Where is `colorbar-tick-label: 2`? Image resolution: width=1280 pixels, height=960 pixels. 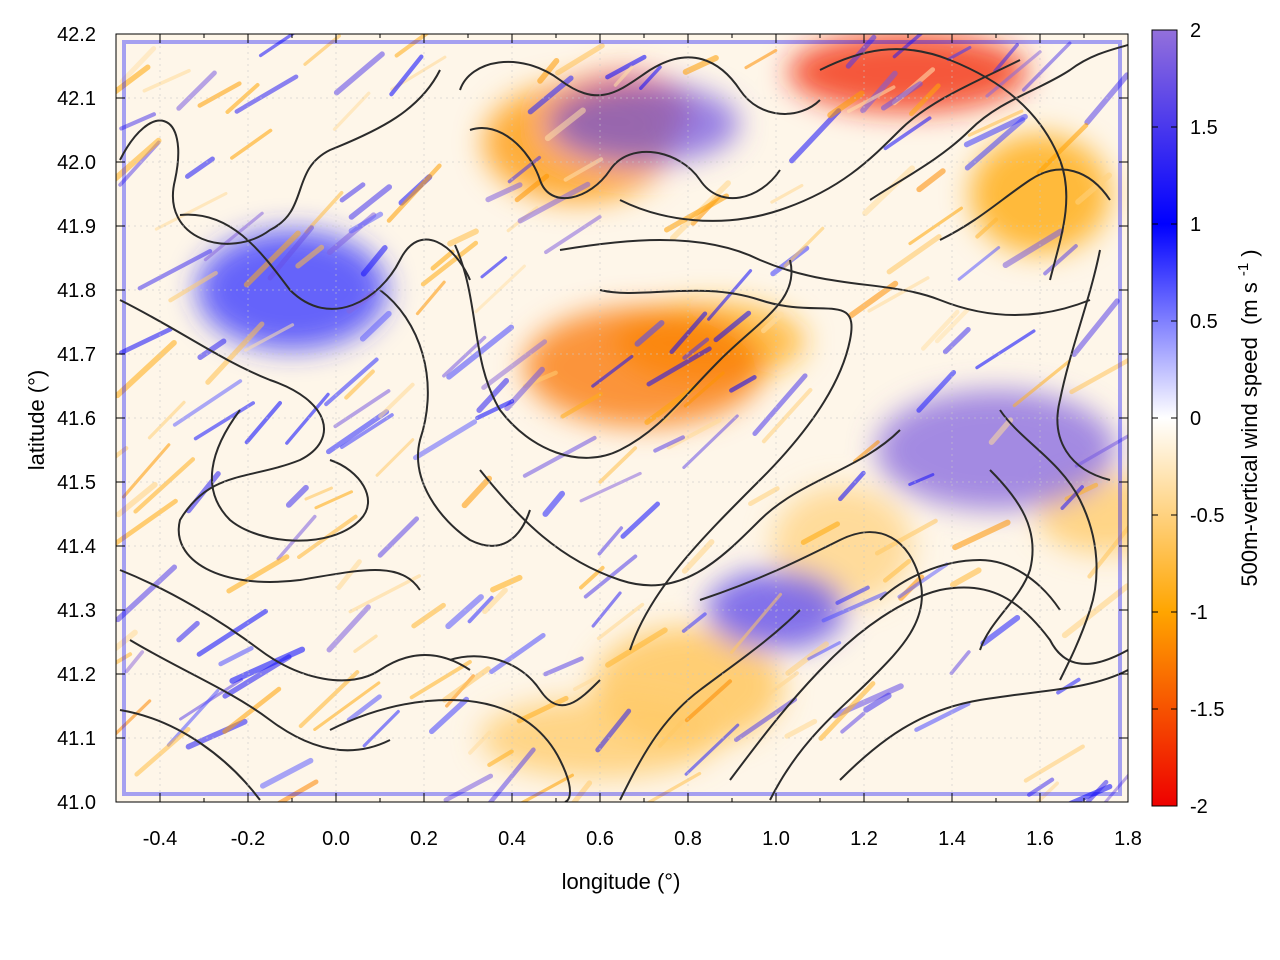
colorbar-tick-label: 2 is located at coordinates (1195, 31).